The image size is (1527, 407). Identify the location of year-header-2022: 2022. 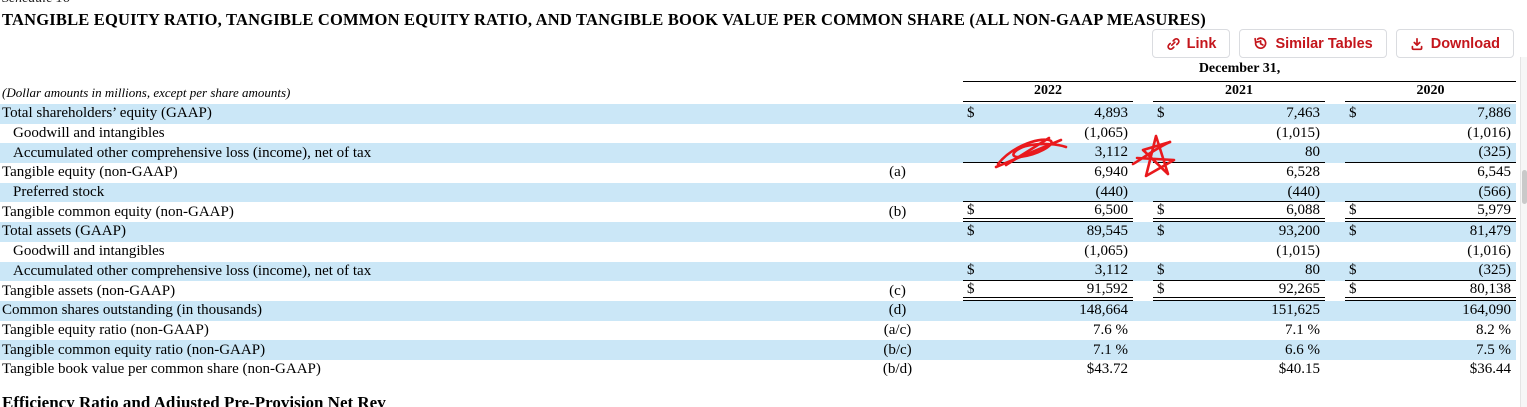
(1048, 92).